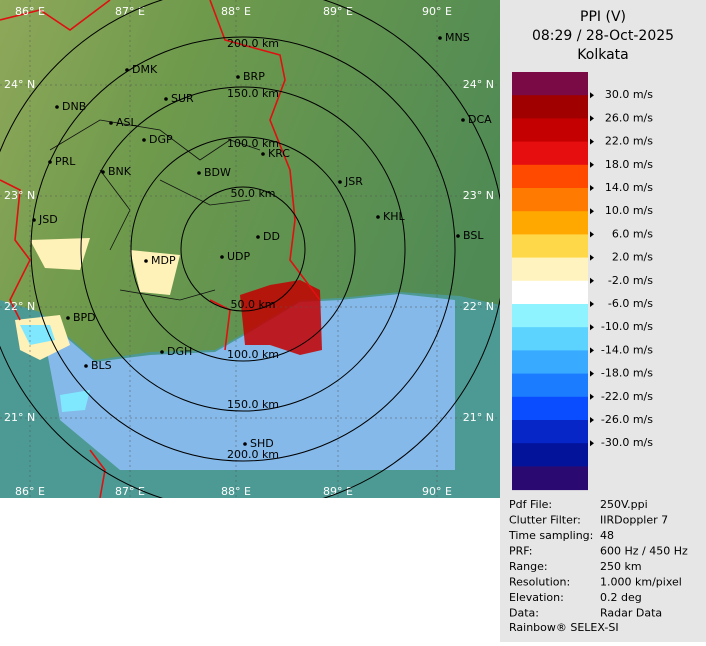 The width and height of the screenshot is (706, 646). What do you see at coordinates (84, 317) in the screenshot?
I see `city-label: BPD` at bounding box center [84, 317].